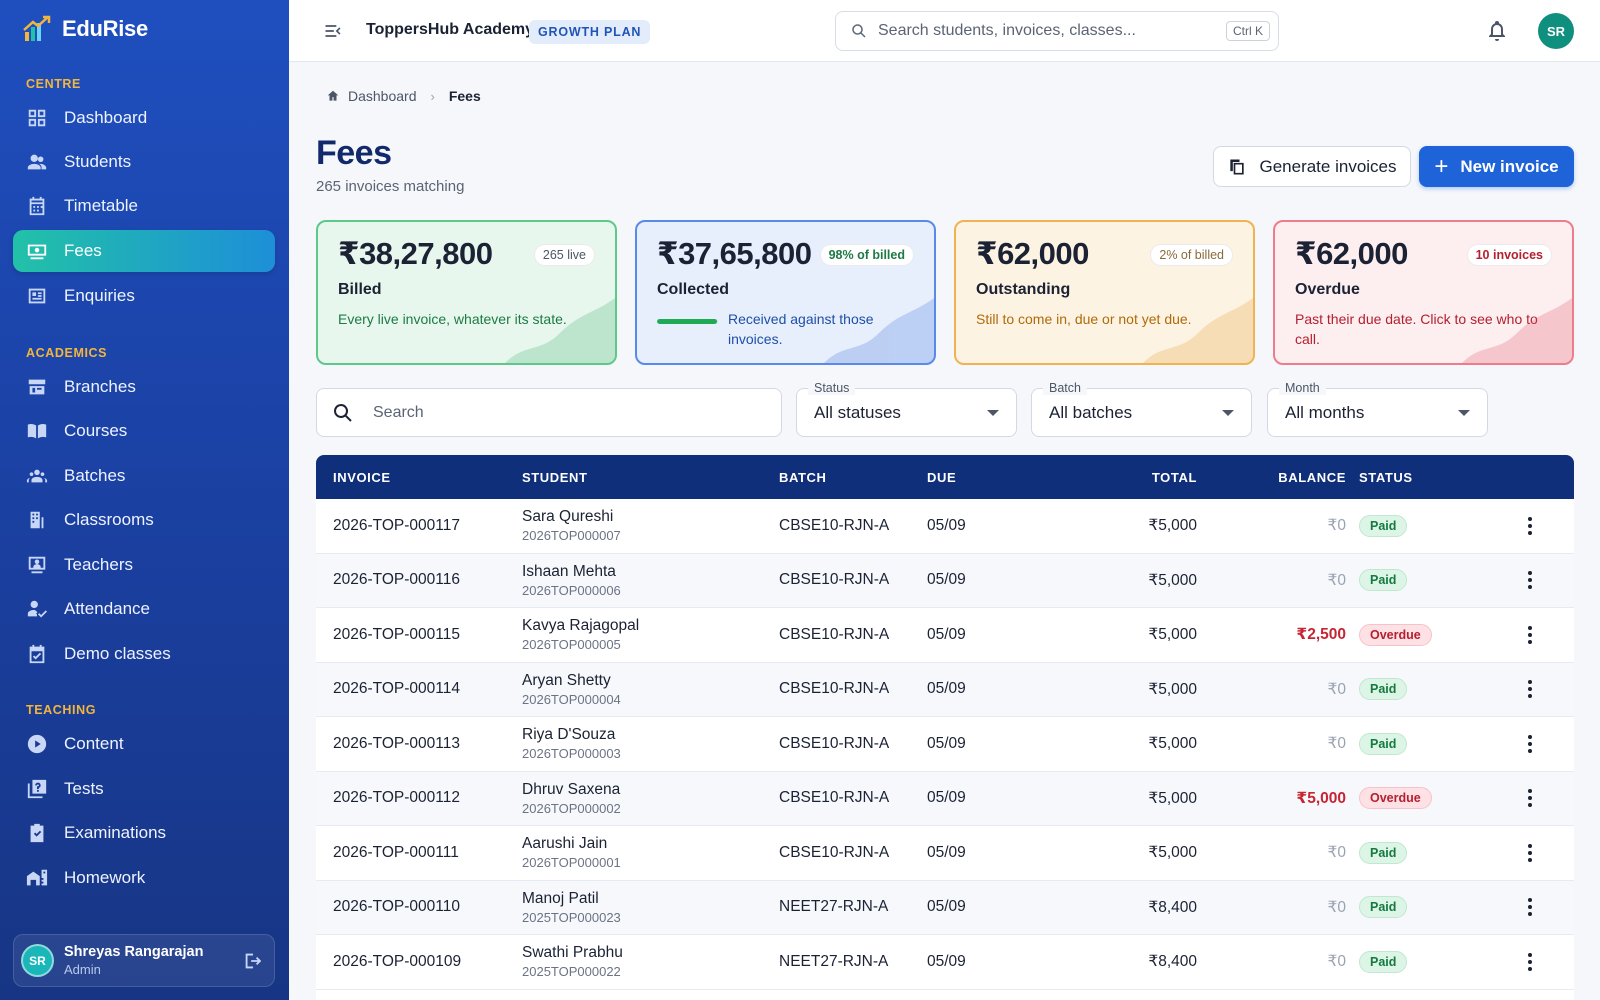 This screenshot has height=1000, width=1600. Describe the element at coordinates (396, 580) in the screenshot. I see `invoice-number: 2026-TOP-000116` at that location.